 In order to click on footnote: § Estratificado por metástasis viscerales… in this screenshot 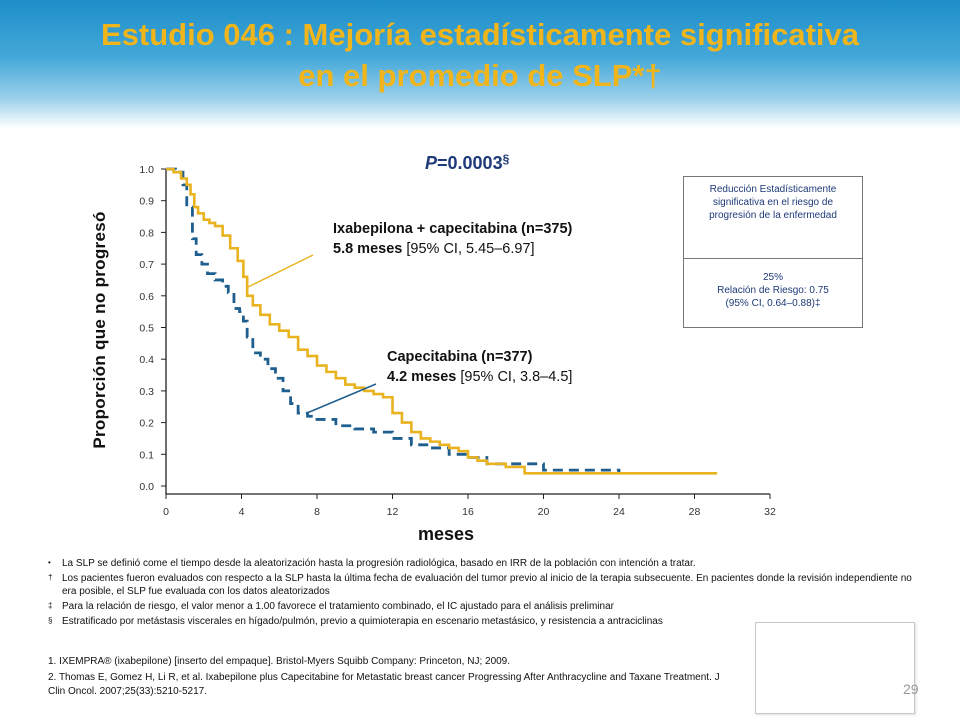, I will do `click(483, 621)`.